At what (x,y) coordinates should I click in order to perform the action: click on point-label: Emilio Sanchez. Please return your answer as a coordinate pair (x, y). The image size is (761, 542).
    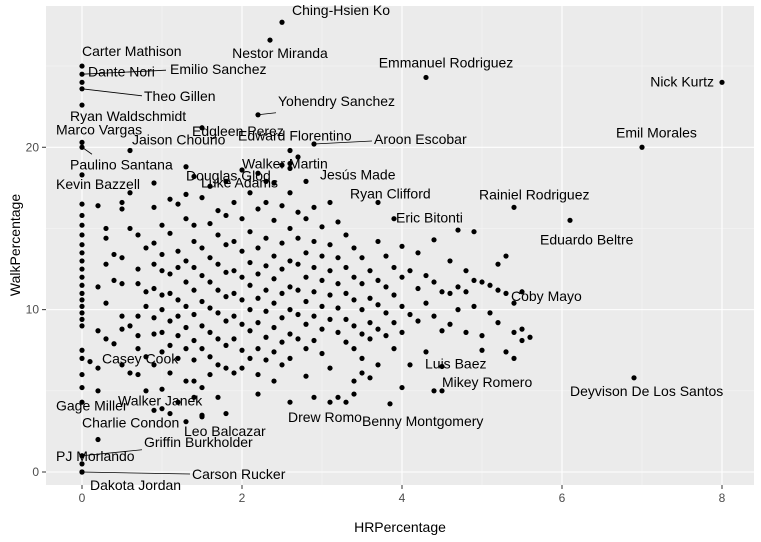
    Looking at the image, I should click on (218, 69).